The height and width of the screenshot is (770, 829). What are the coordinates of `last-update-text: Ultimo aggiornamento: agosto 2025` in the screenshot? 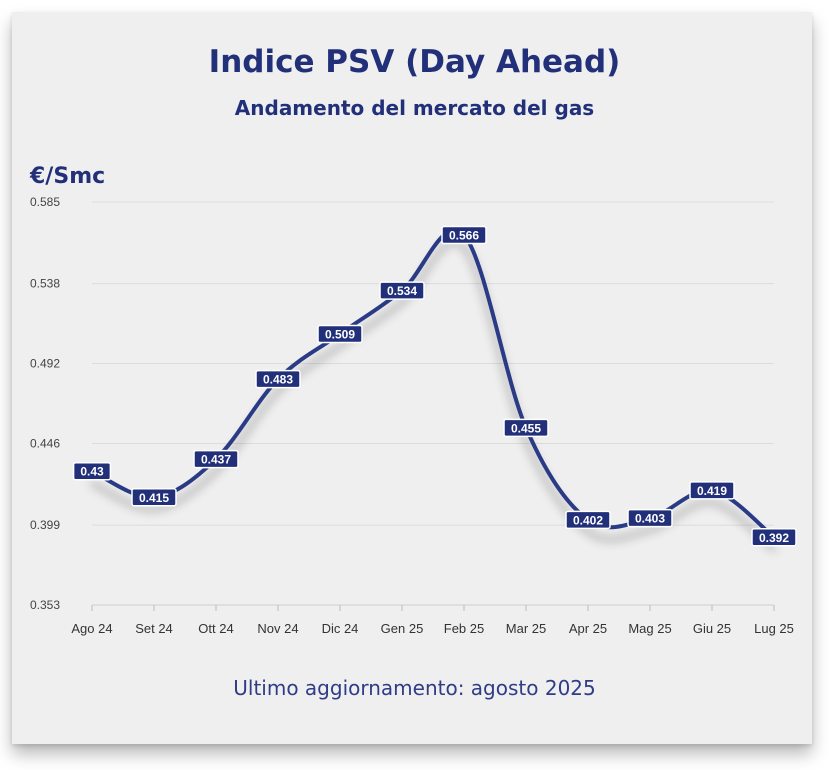 It's located at (414, 688).